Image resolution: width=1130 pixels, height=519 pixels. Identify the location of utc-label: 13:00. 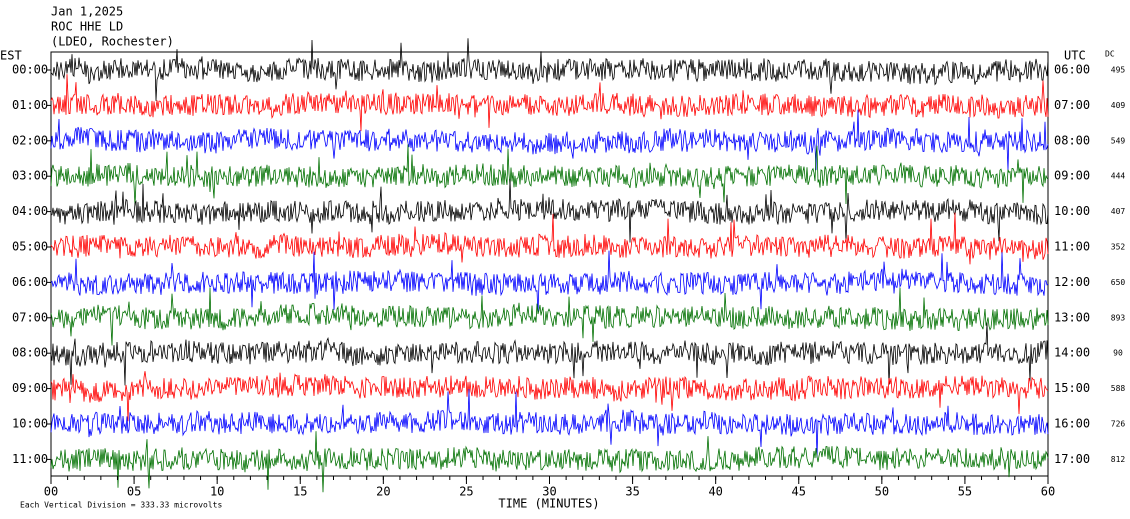
(1072, 317).